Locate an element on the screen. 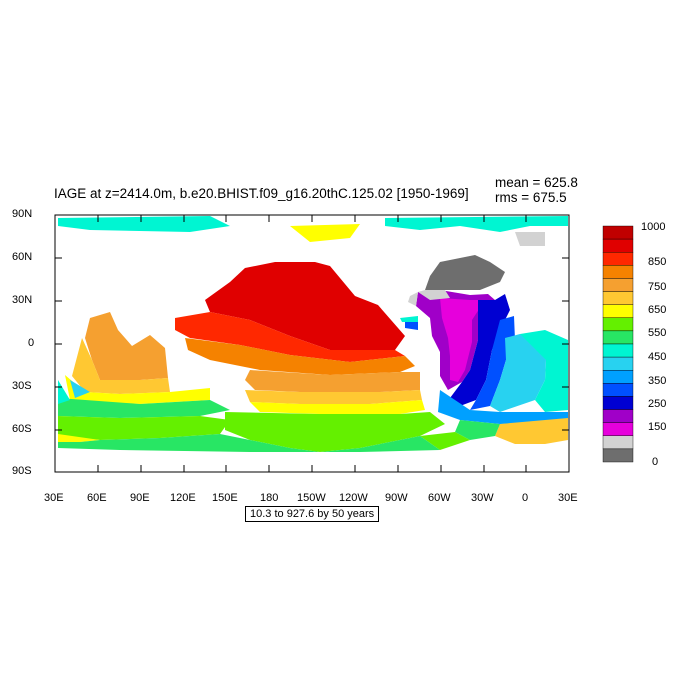  lon-label: 150W is located at coordinates (311, 498).